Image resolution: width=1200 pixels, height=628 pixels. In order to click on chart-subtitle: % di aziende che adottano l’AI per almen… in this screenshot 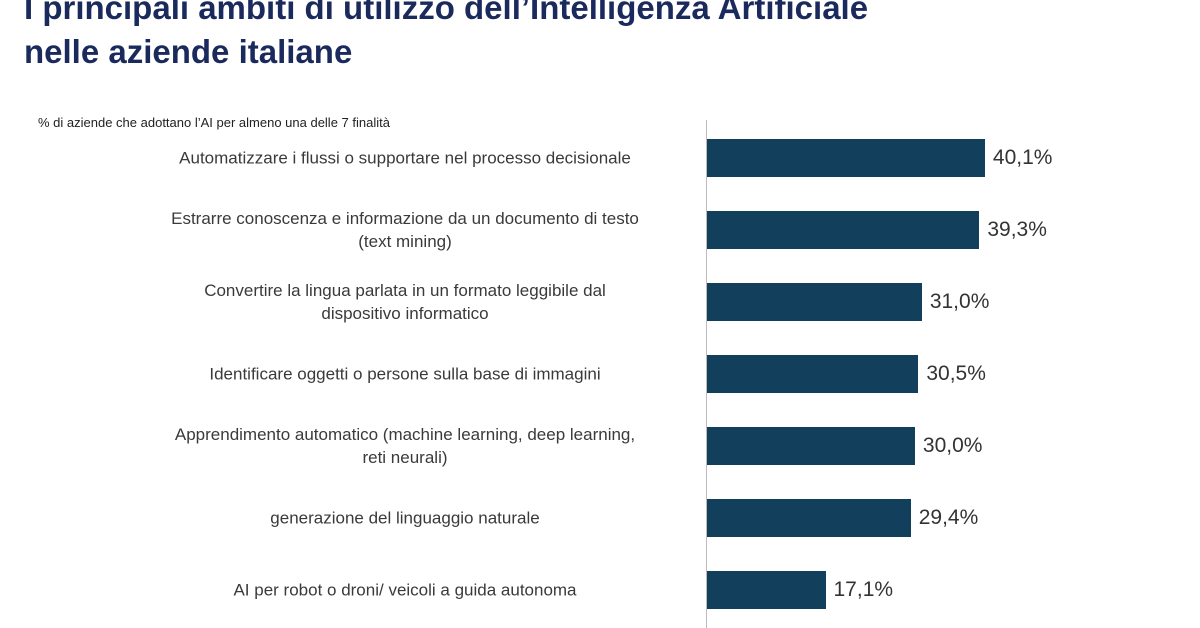, I will do `click(214, 122)`.